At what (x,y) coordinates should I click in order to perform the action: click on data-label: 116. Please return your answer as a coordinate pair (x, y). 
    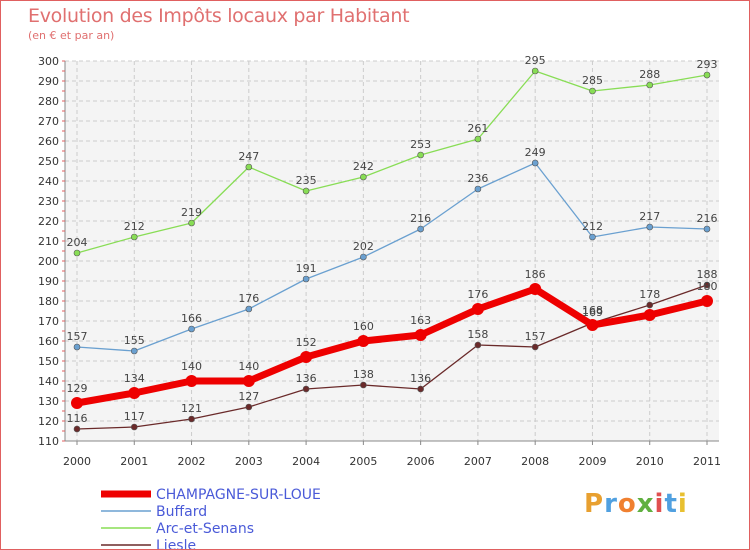
    Looking at the image, I should click on (77, 418).